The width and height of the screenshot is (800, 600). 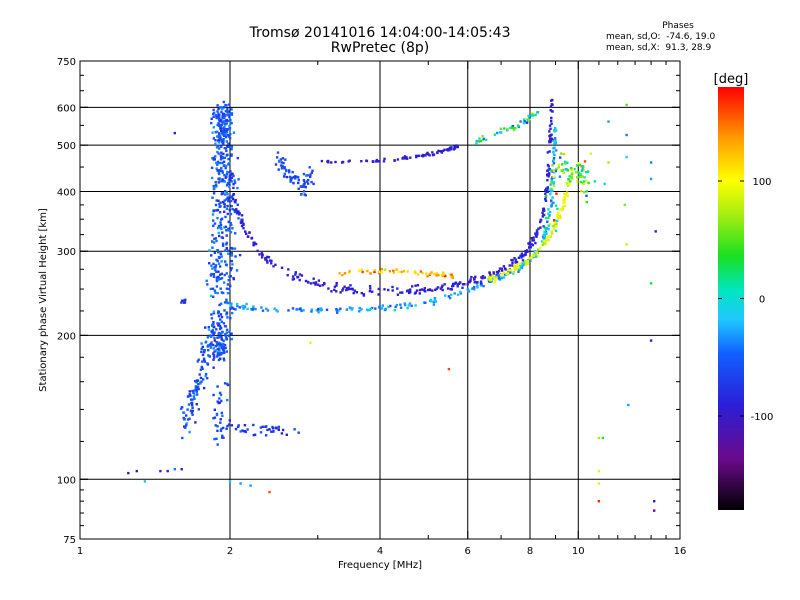 What do you see at coordinates (66, 252) in the screenshot?
I see `y-tick-label: 300` at bounding box center [66, 252].